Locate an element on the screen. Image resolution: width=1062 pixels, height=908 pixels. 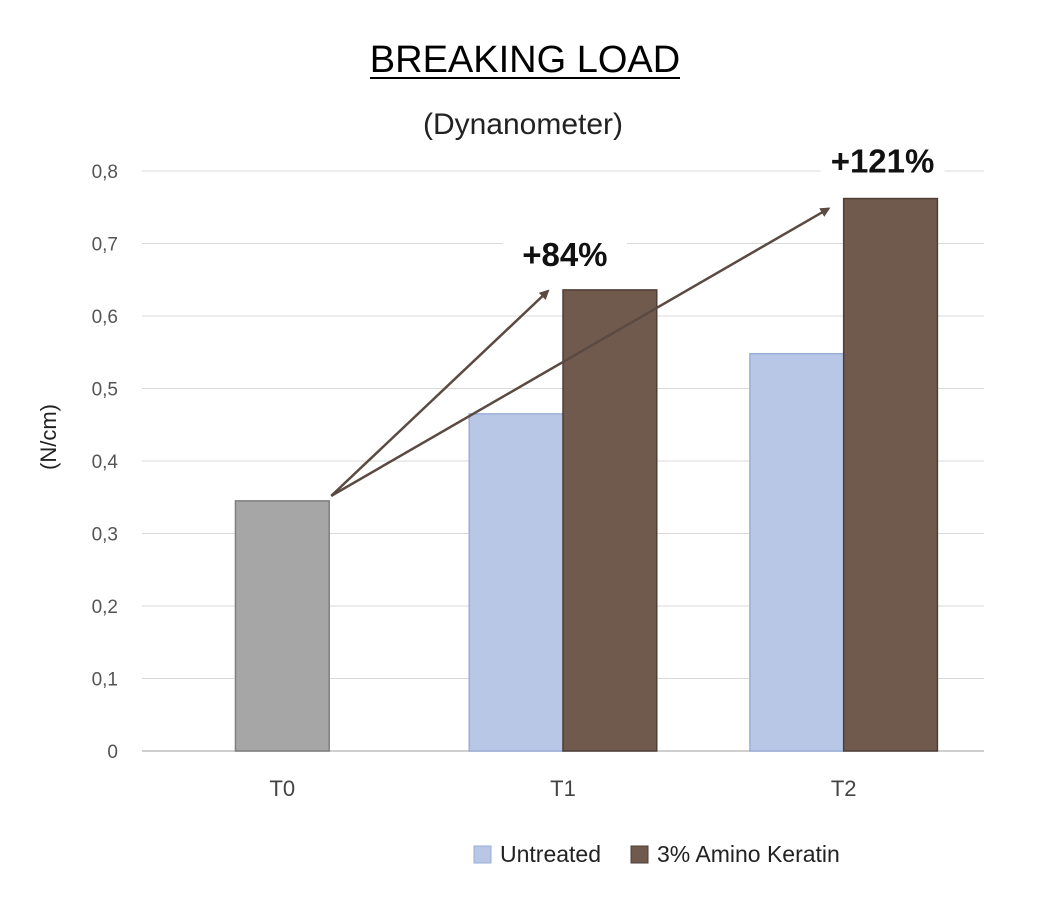
growth-arrow-t1 is located at coordinates (440, 393).